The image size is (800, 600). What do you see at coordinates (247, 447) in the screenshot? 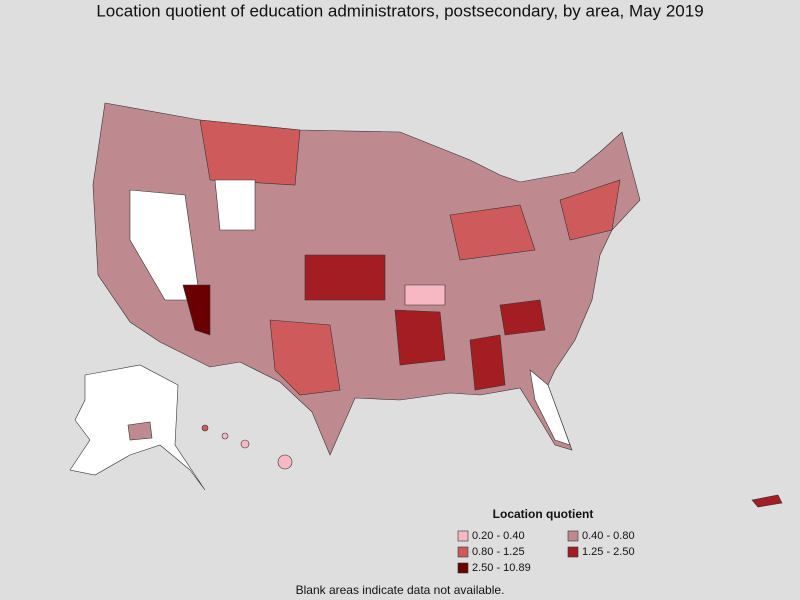
I see `hawaii` at bounding box center [247, 447].